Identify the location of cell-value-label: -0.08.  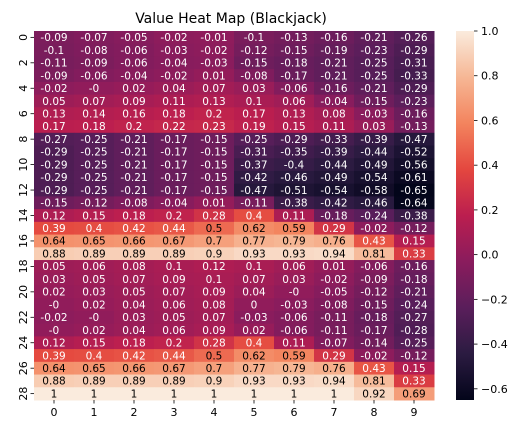
(133, 204).